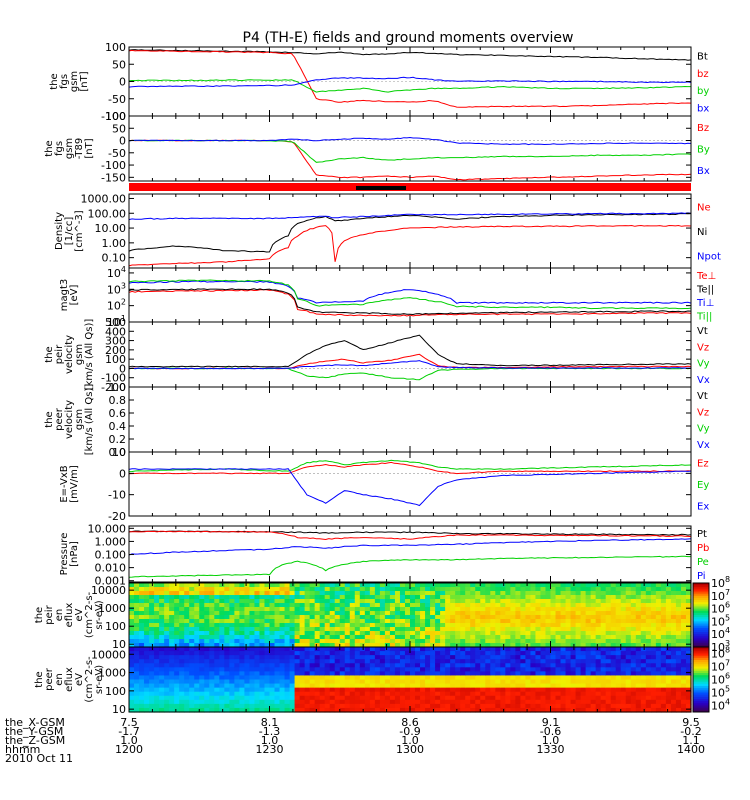 The height and width of the screenshot is (800, 750). I want to click on series-line-Bx, so click(410, 141).